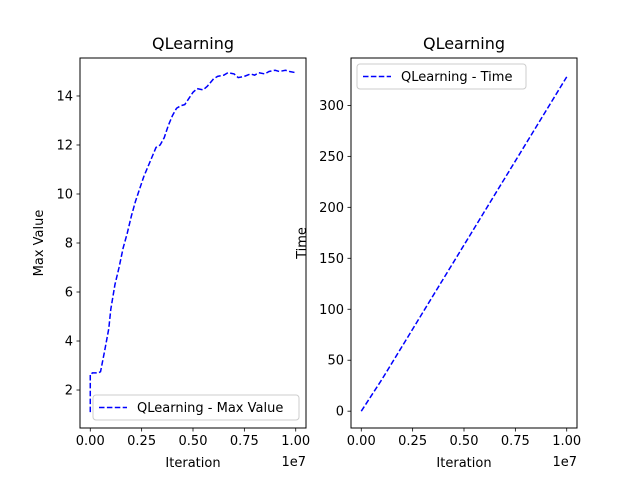 The image size is (640, 480). I want to click on legend-label: QLearning - Time, so click(456, 77).